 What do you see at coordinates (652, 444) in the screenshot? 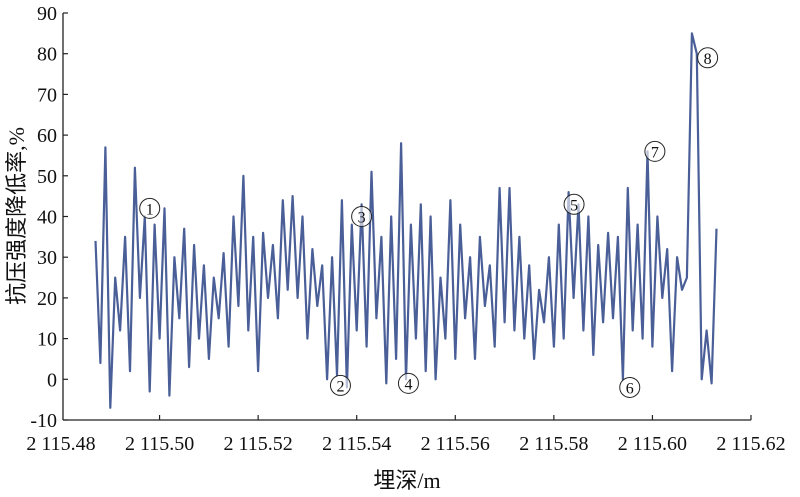
I see `x-tick-label: 2 115.60` at bounding box center [652, 444].